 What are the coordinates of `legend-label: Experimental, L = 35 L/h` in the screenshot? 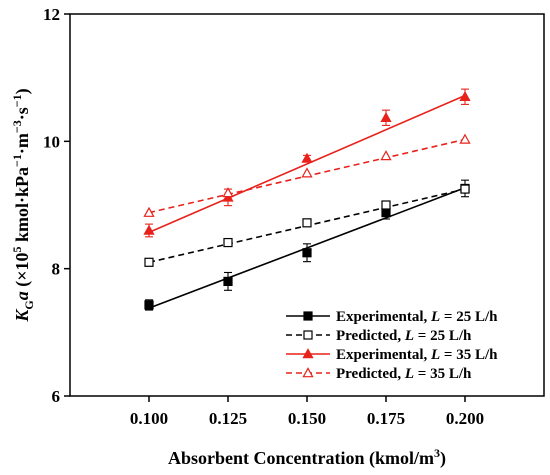 It's located at (417, 355).